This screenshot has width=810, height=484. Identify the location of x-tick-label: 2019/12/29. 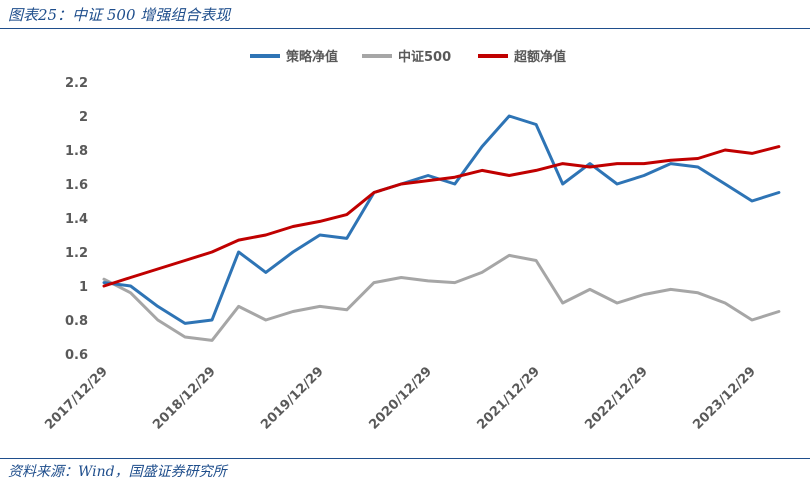
(292, 398).